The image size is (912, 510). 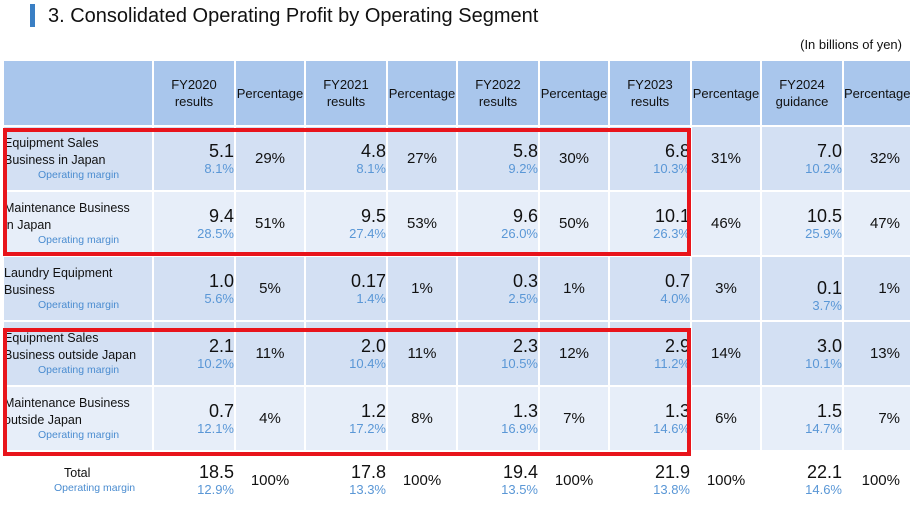 What do you see at coordinates (829, 345) in the screenshot?
I see `profit-value: 3.0` at bounding box center [829, 345].